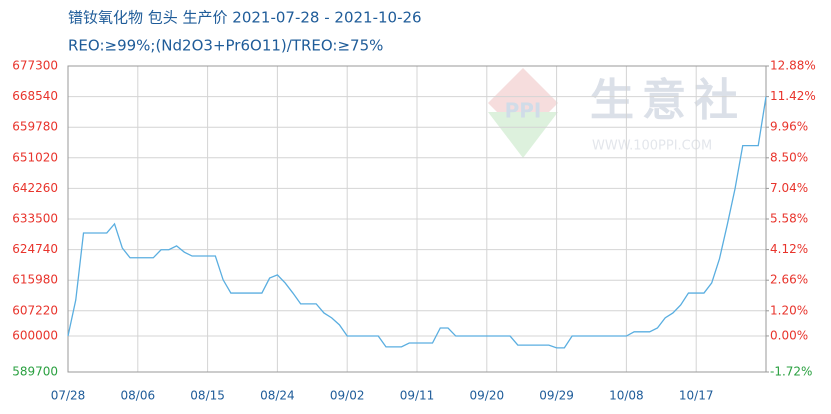  I want to click on x-tick-label: 09/29, so click(556, 396).